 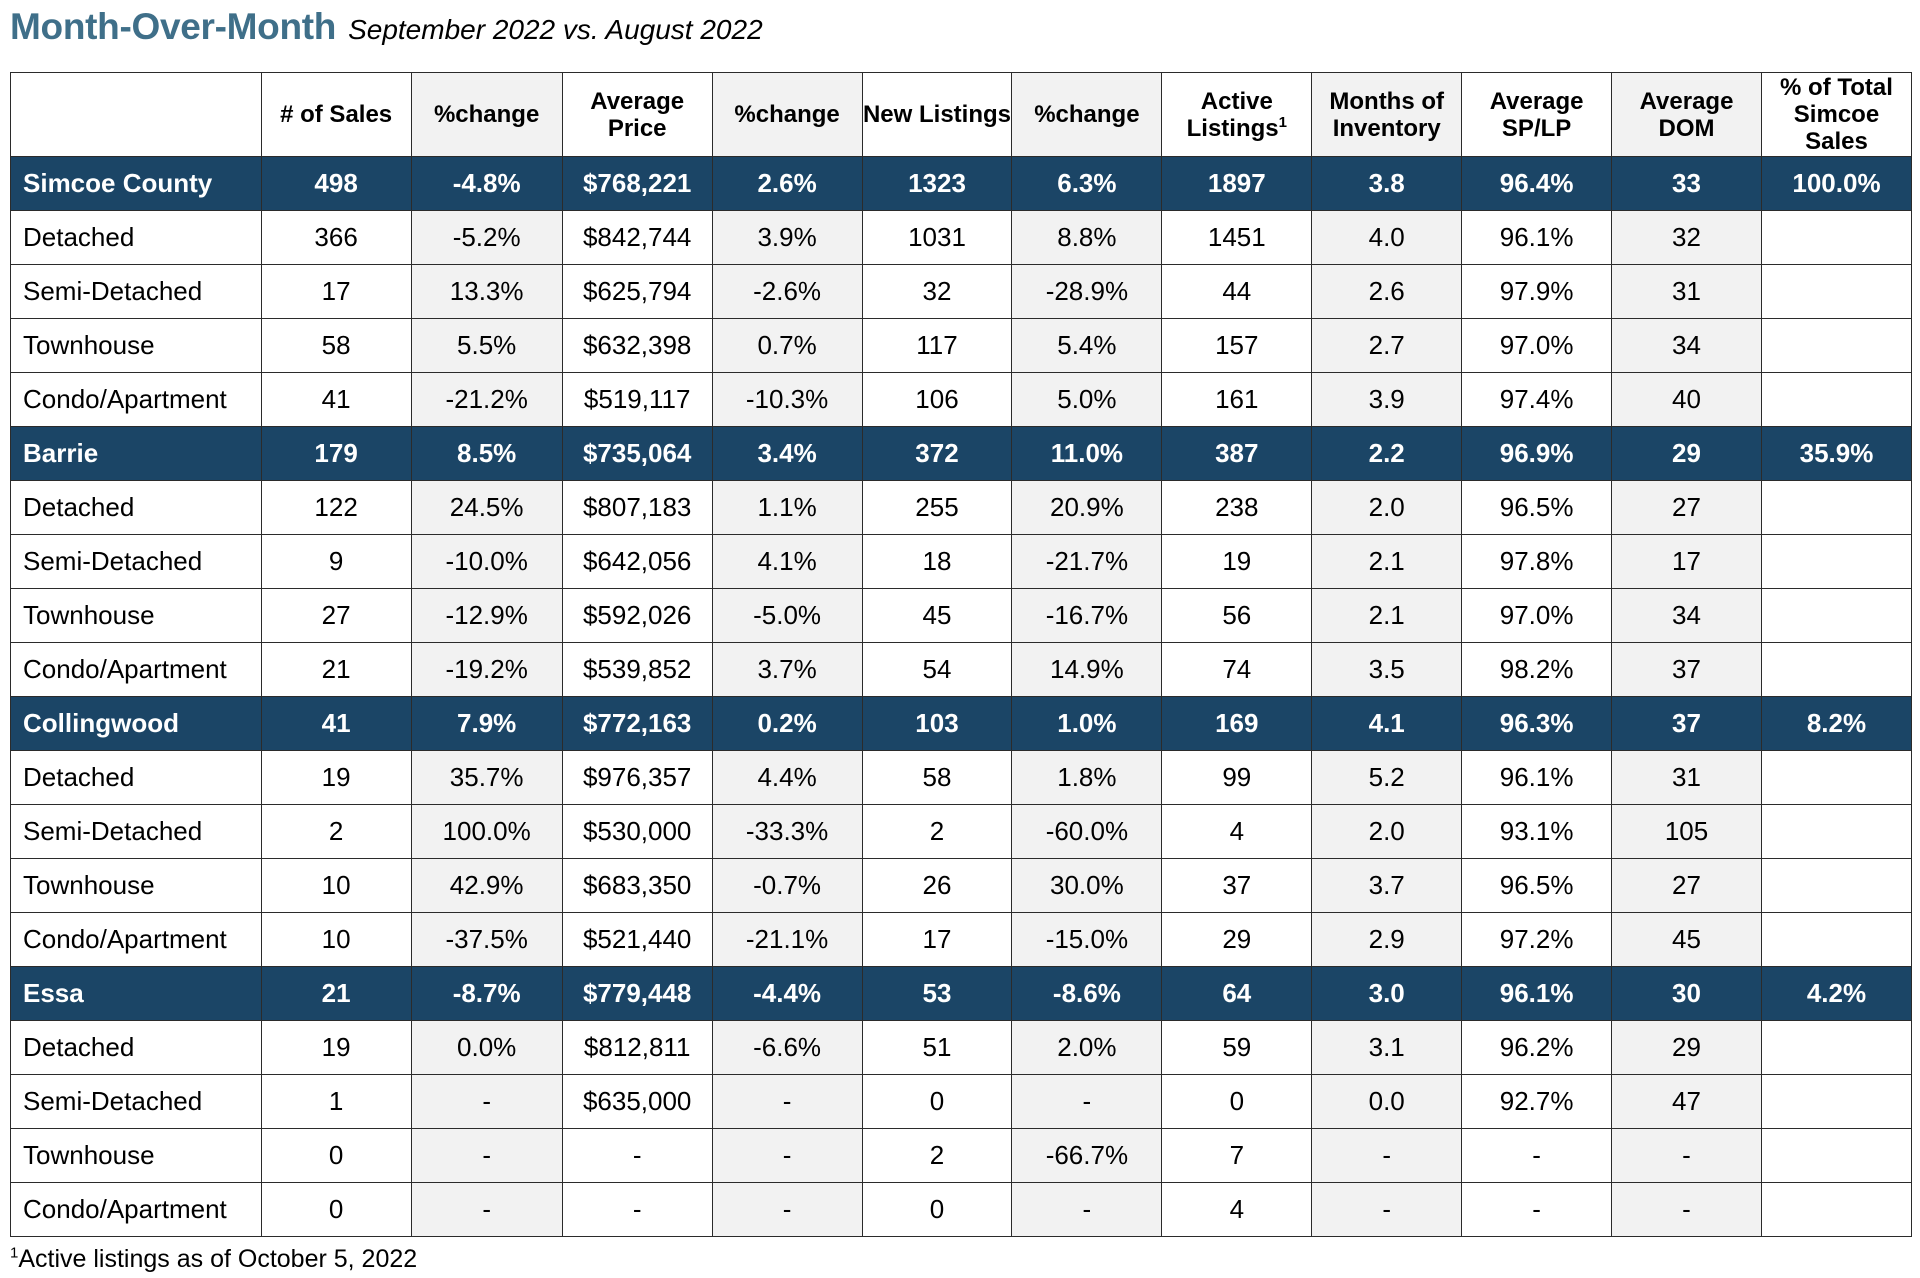 I want to click on table-cell: 122, so click(x=336, y=507).